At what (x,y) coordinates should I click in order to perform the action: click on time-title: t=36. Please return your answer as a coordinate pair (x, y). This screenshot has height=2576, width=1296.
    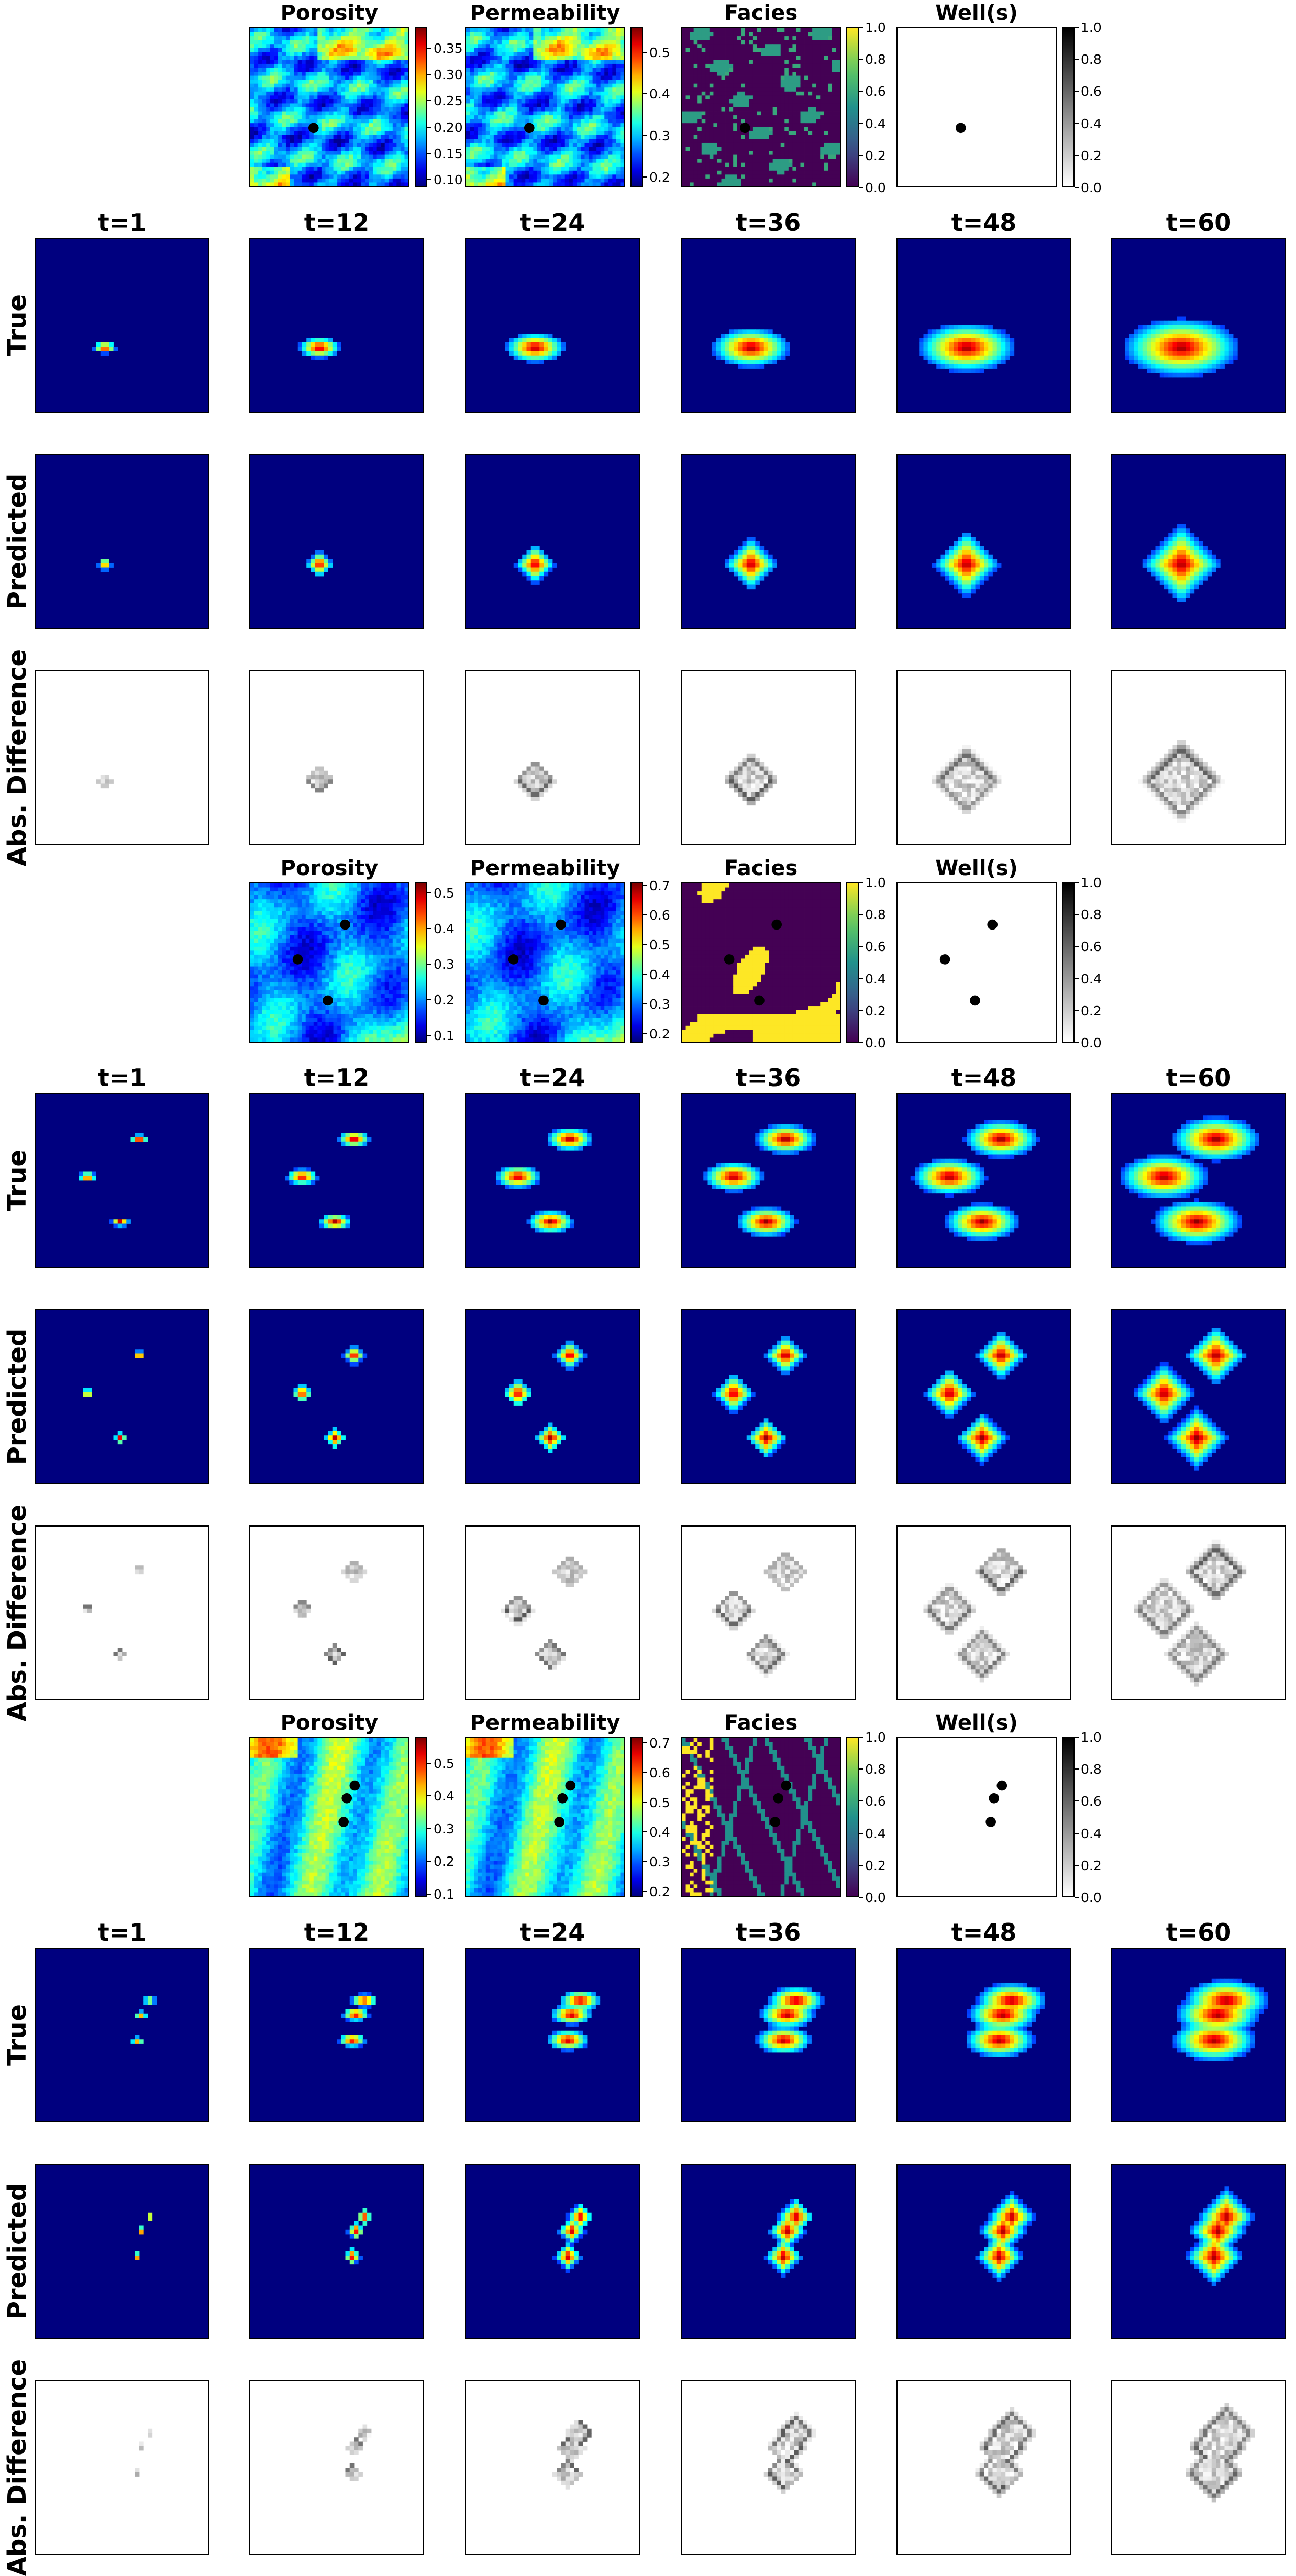
    Looking at the image, I should click on (769, 222).